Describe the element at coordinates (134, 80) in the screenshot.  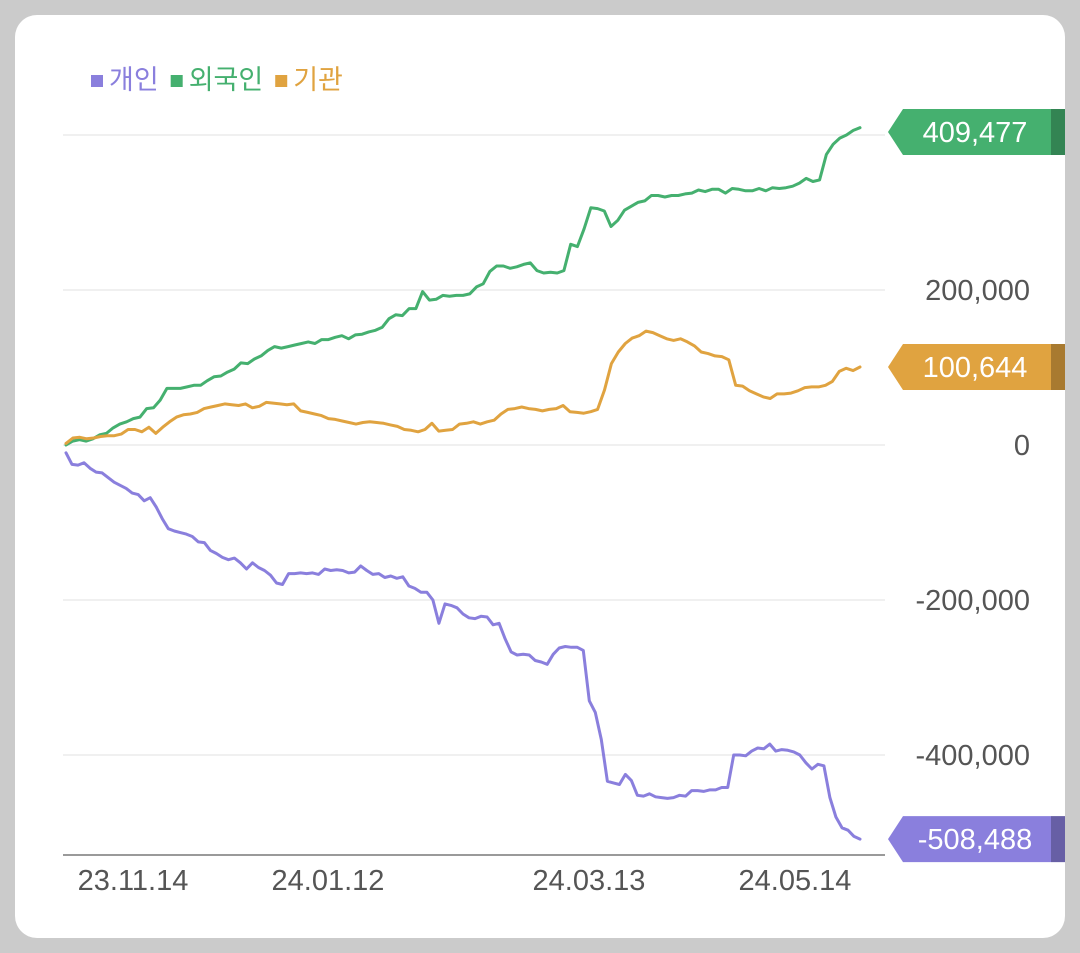
I see `legend-label-0: 개인` at that location.